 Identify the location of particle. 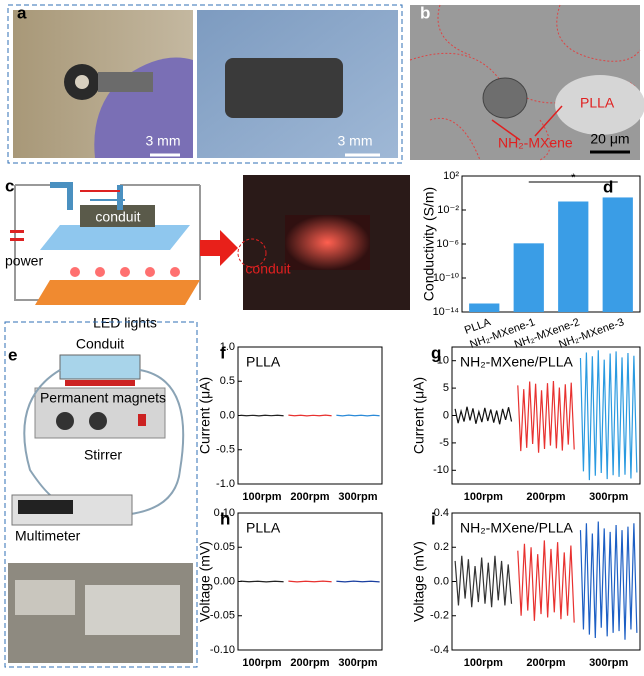
(505, 98).